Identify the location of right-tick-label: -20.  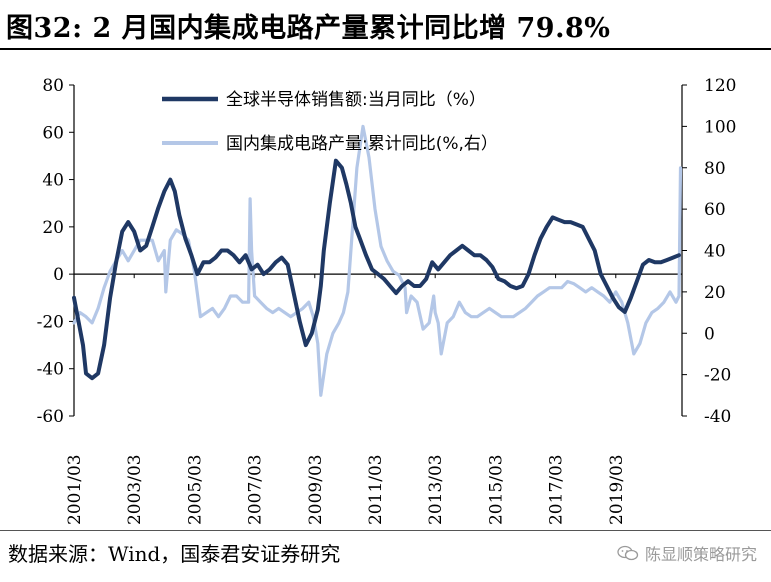
(717, 376).